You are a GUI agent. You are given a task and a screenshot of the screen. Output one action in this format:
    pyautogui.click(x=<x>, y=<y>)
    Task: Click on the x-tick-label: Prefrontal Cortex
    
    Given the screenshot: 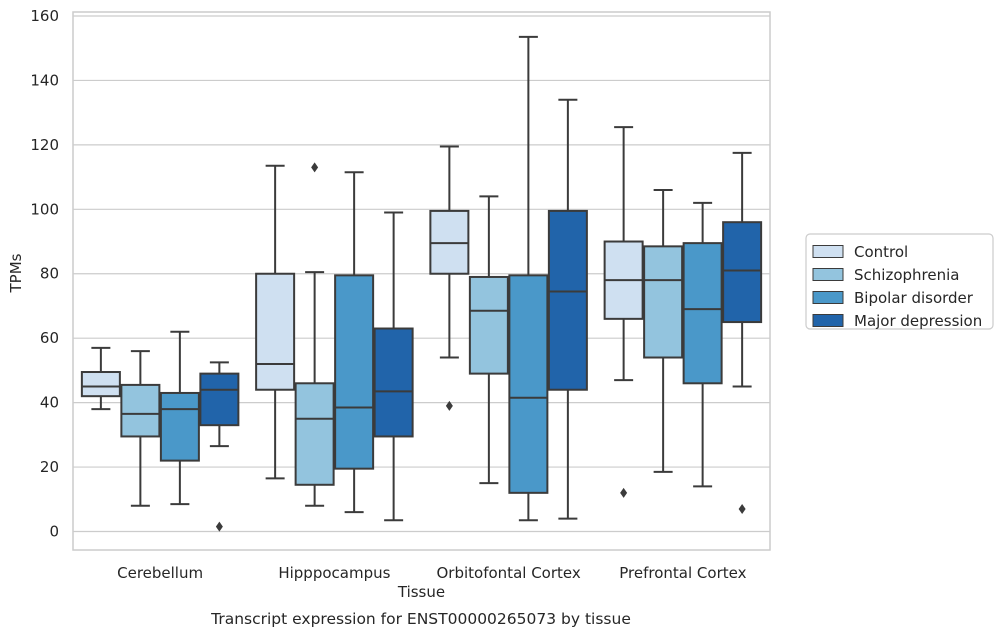 What is the action you would take?
    pyautogui.click(x=682, y=573)
    